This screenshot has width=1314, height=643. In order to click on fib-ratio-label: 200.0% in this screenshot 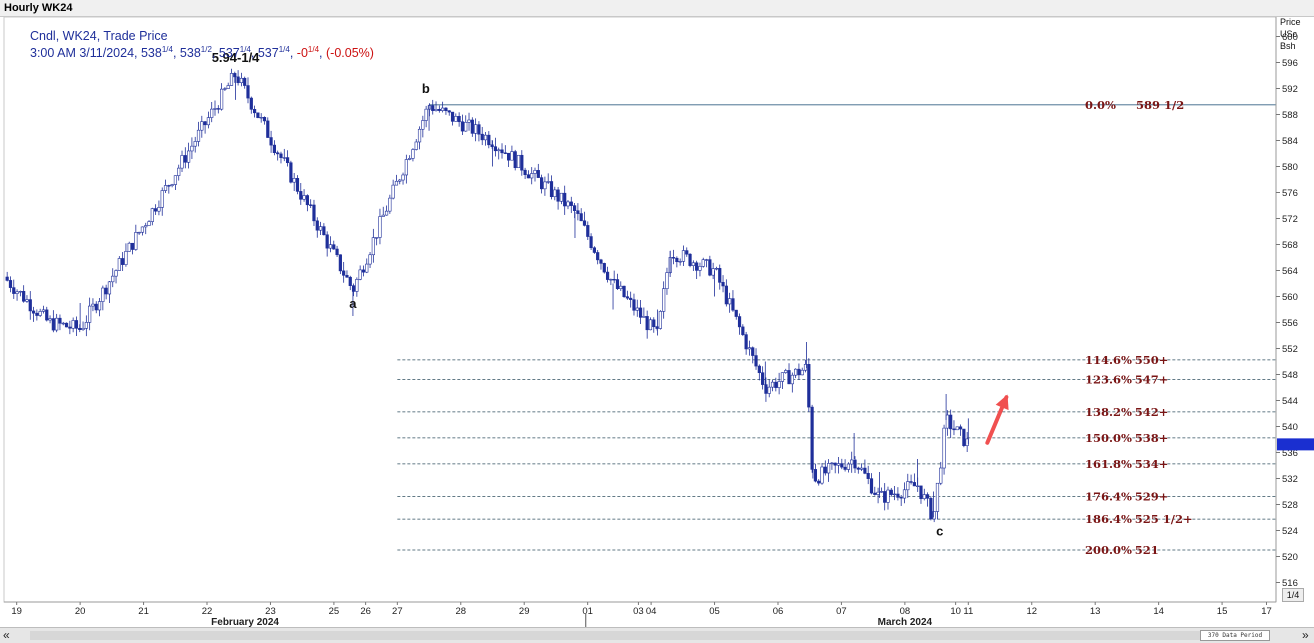, I will do `click(1108, 550)`.